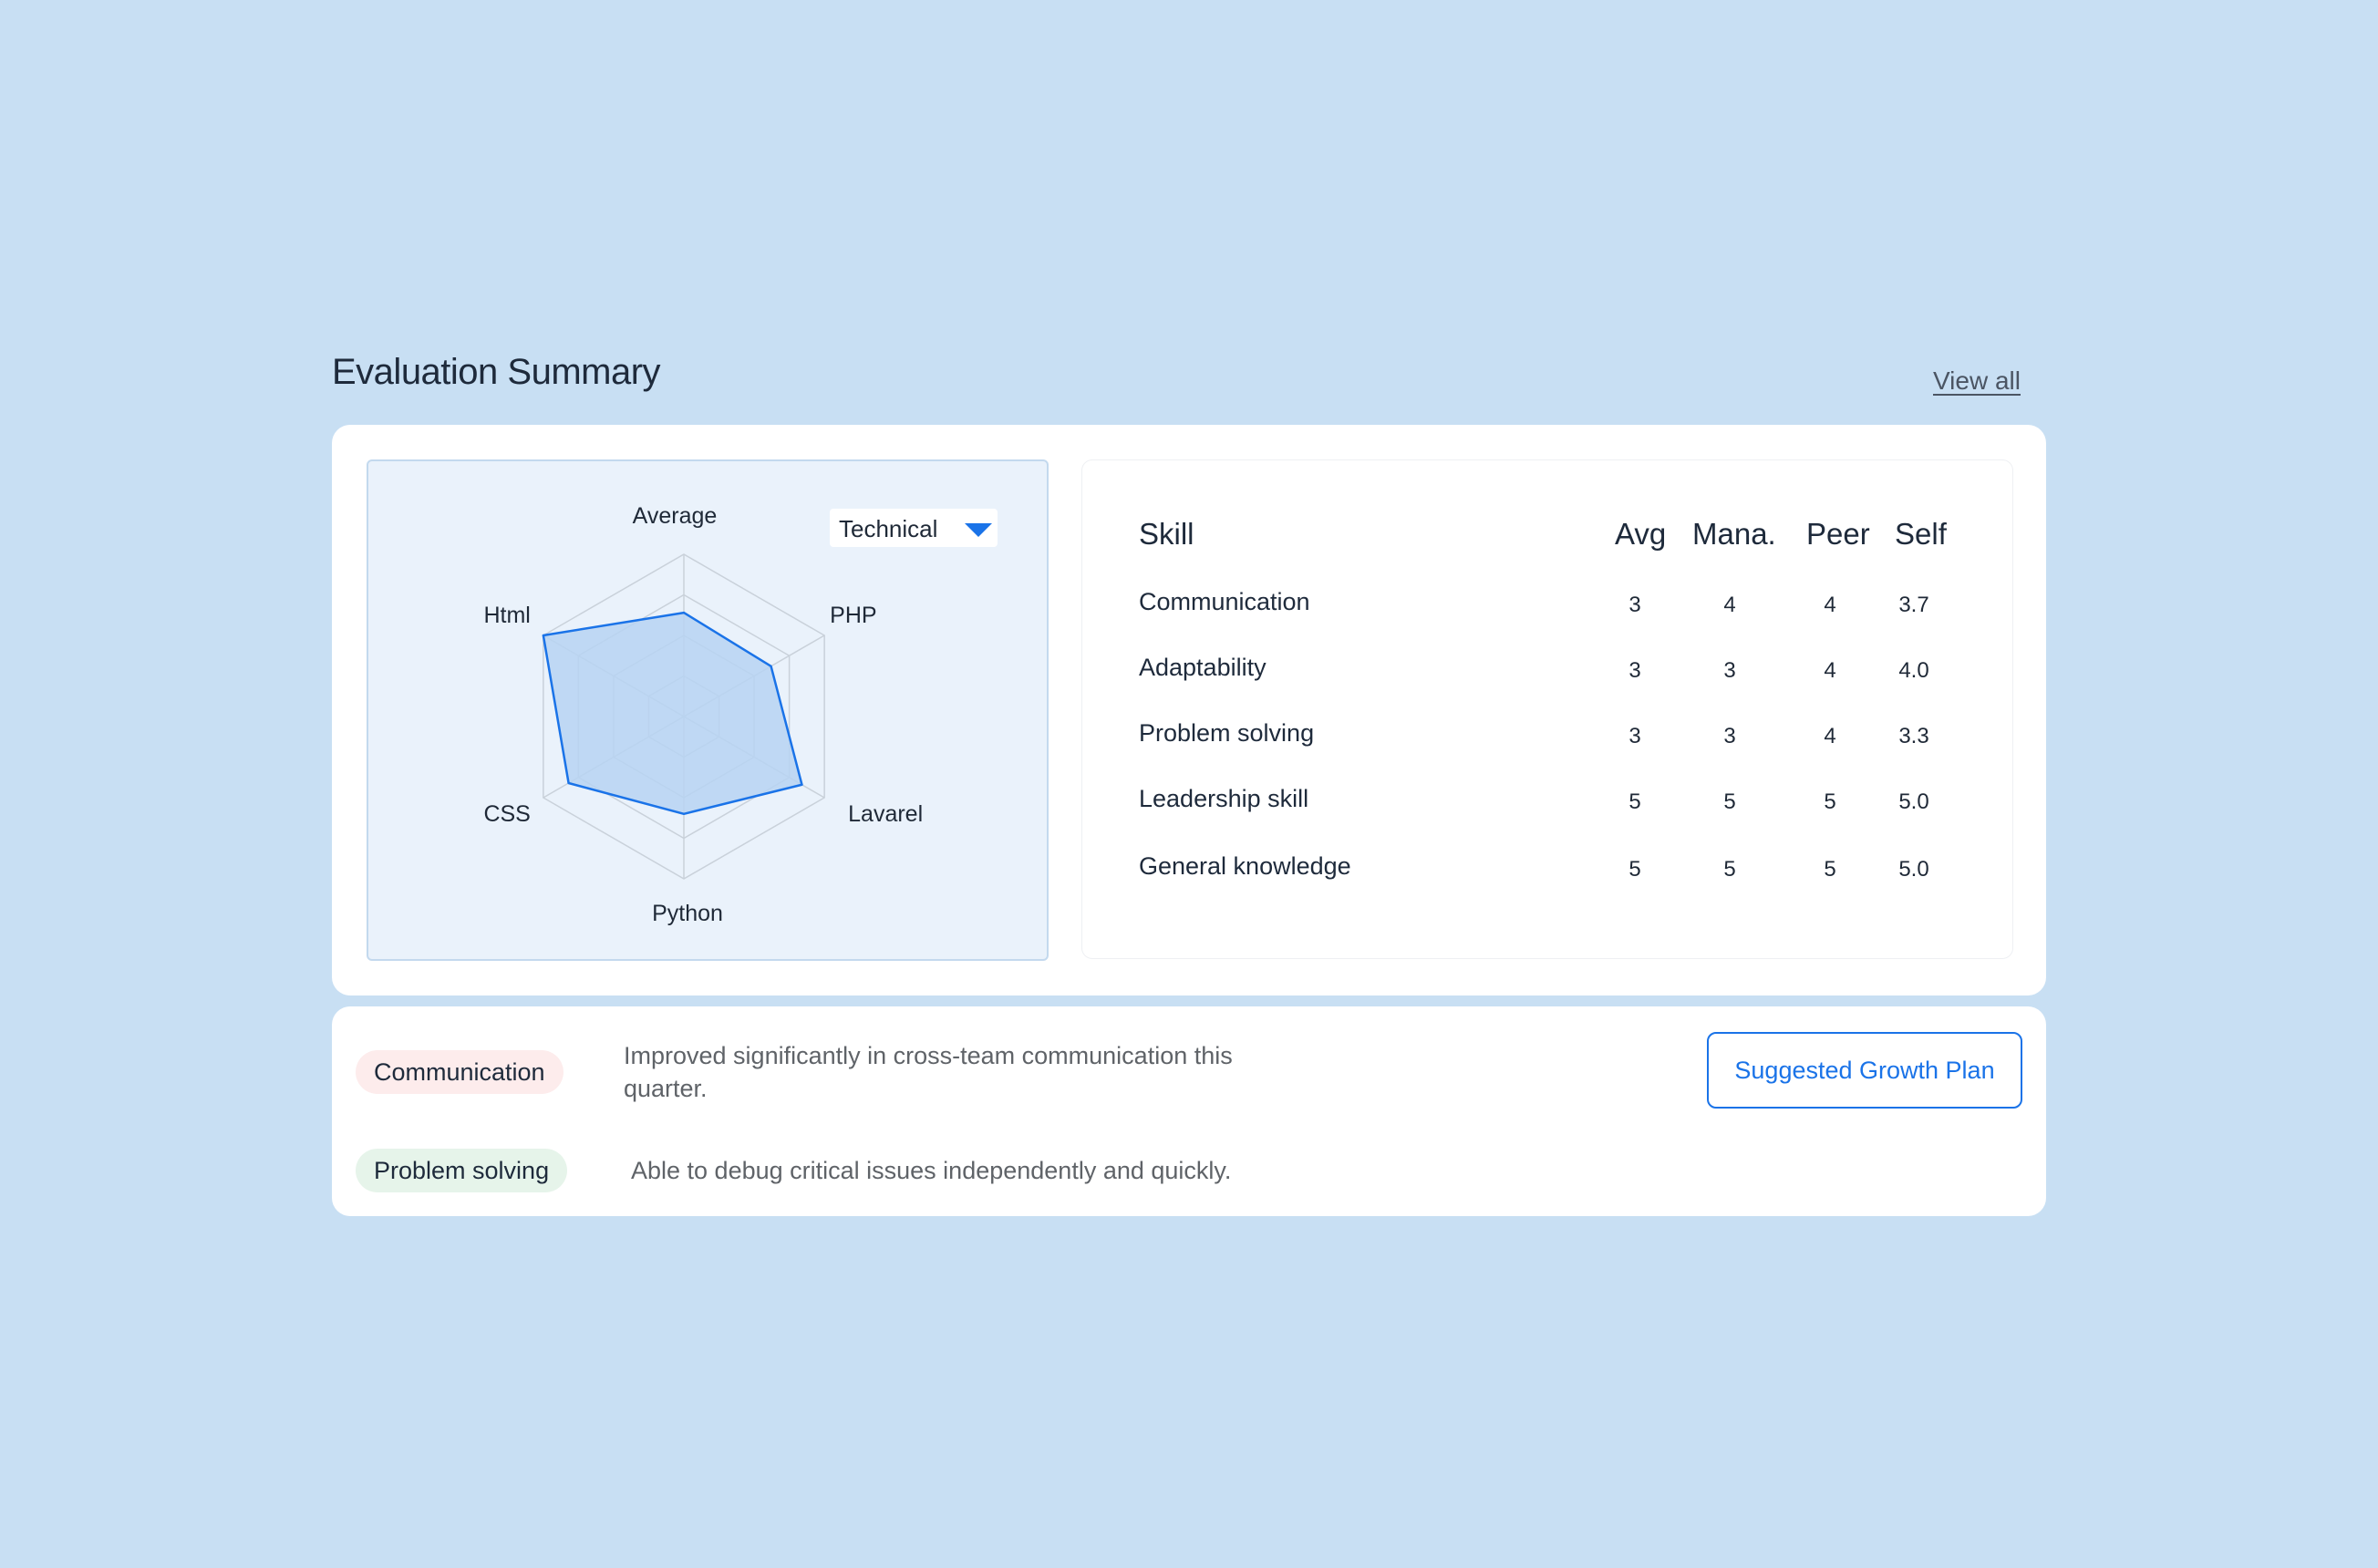 The width and height of the screenshot is (2378, 1568). Describe the element at coordinates (1921, 534) in the screenshot. I see `column-header-self: Self` at that location.